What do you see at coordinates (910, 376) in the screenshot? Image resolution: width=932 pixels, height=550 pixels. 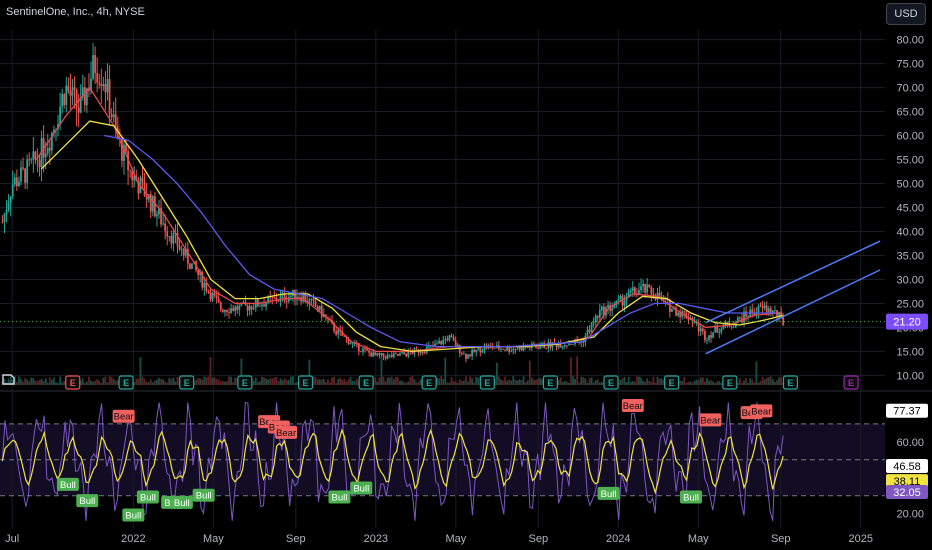 I see `price-tick-label: 10.00` at bounding box center [910, 376].